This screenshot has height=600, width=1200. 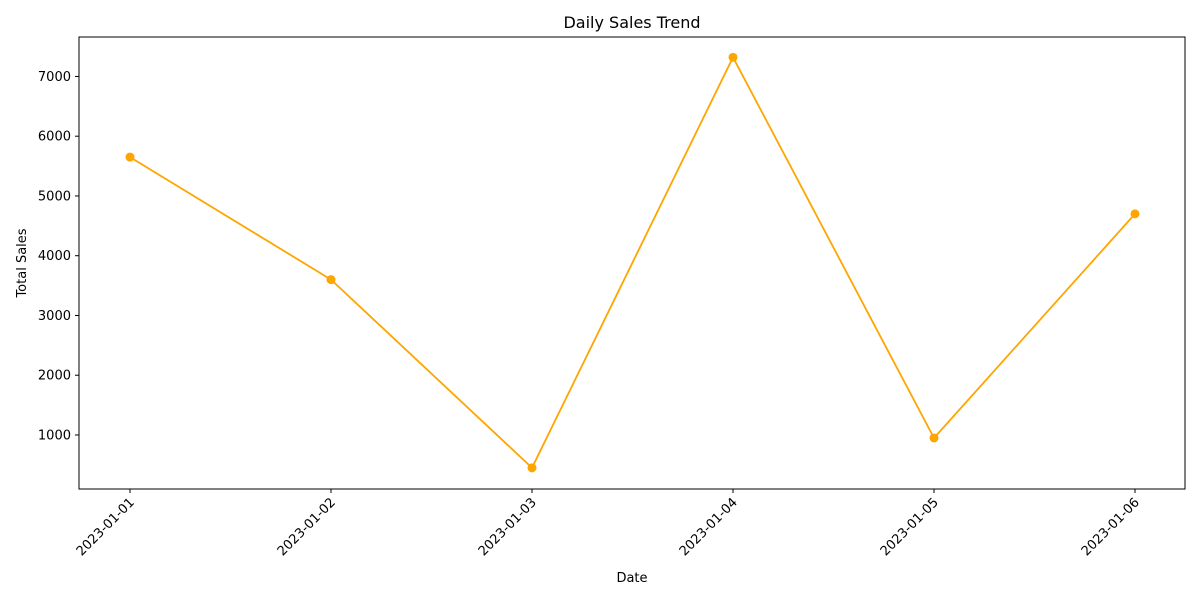 I want to click on x-tick-label: 2023-01-02, so click(x=307, y=527).